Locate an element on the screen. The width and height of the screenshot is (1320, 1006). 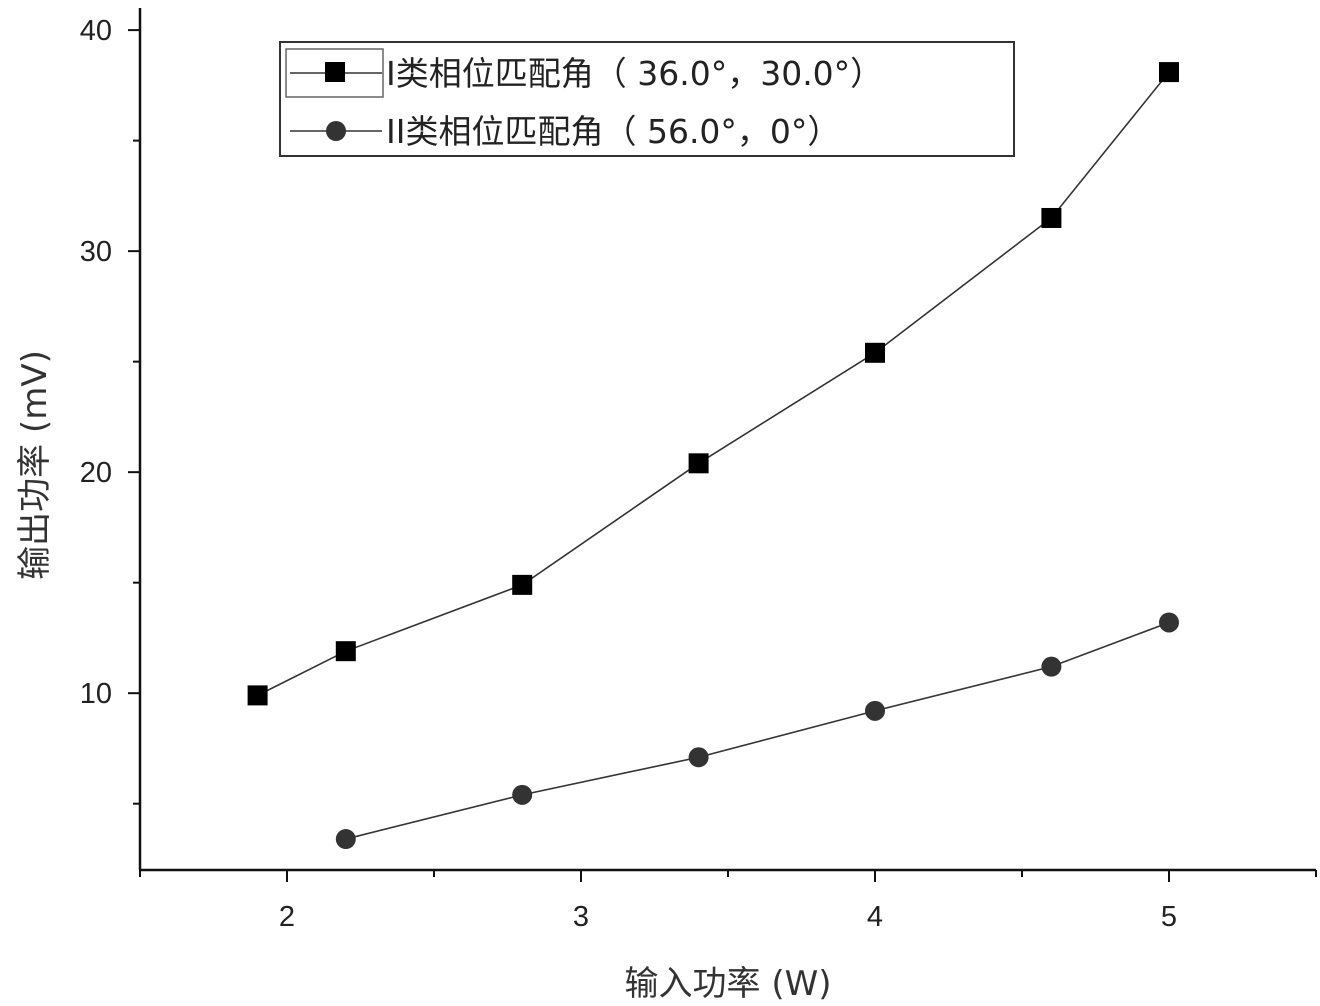
y-tick-label-20: 20 is located at coordinates (96, 473).